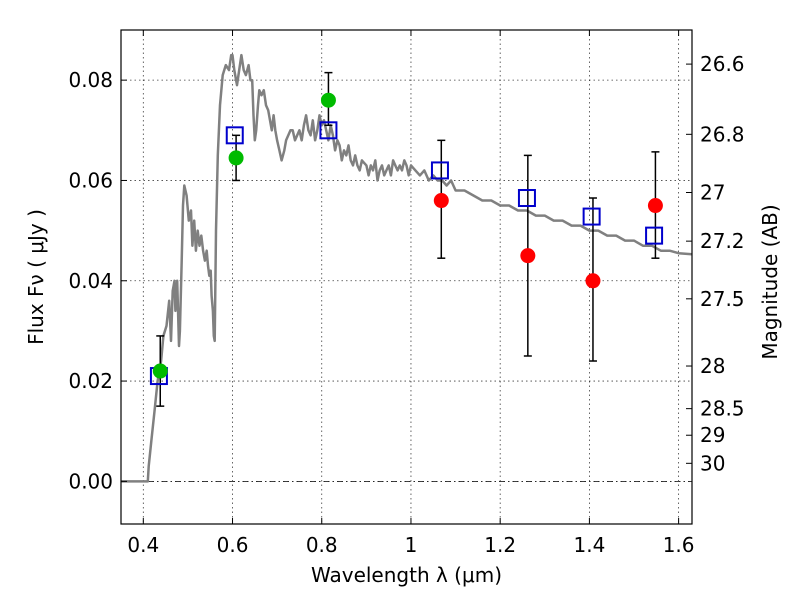 Image resolution: width=800 pixels, height=600 pixels. I want to click on right-tick-label: 28, so click(712, 366).